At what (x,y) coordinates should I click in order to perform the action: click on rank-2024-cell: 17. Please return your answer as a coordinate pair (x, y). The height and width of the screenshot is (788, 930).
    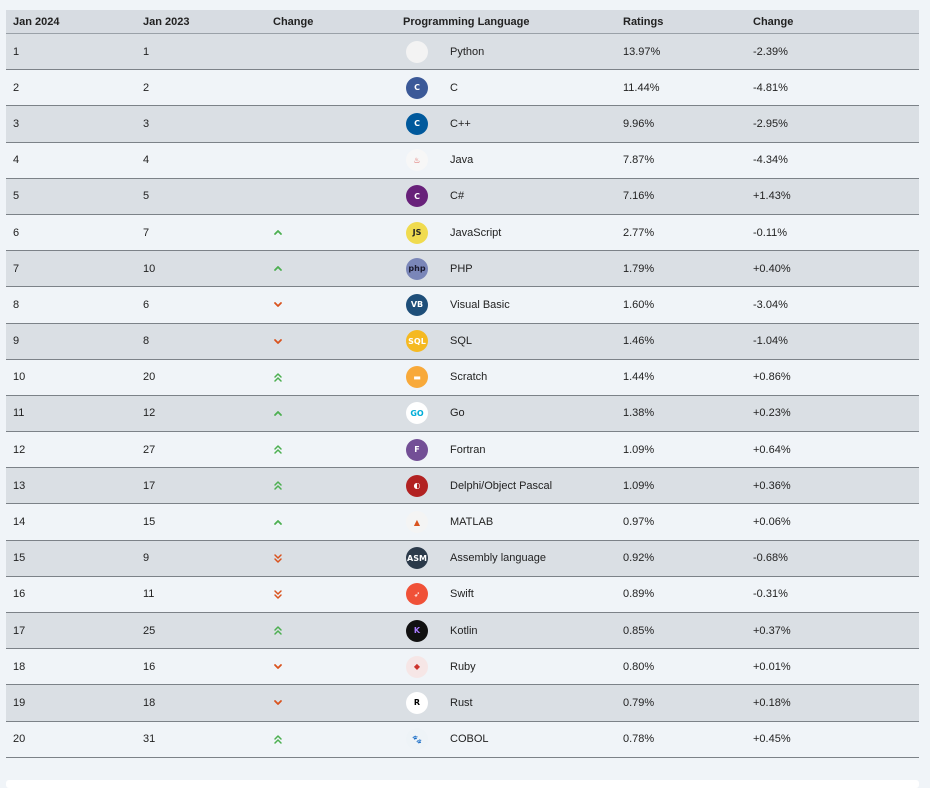
    Looking at the image, I should click on (71, 631).